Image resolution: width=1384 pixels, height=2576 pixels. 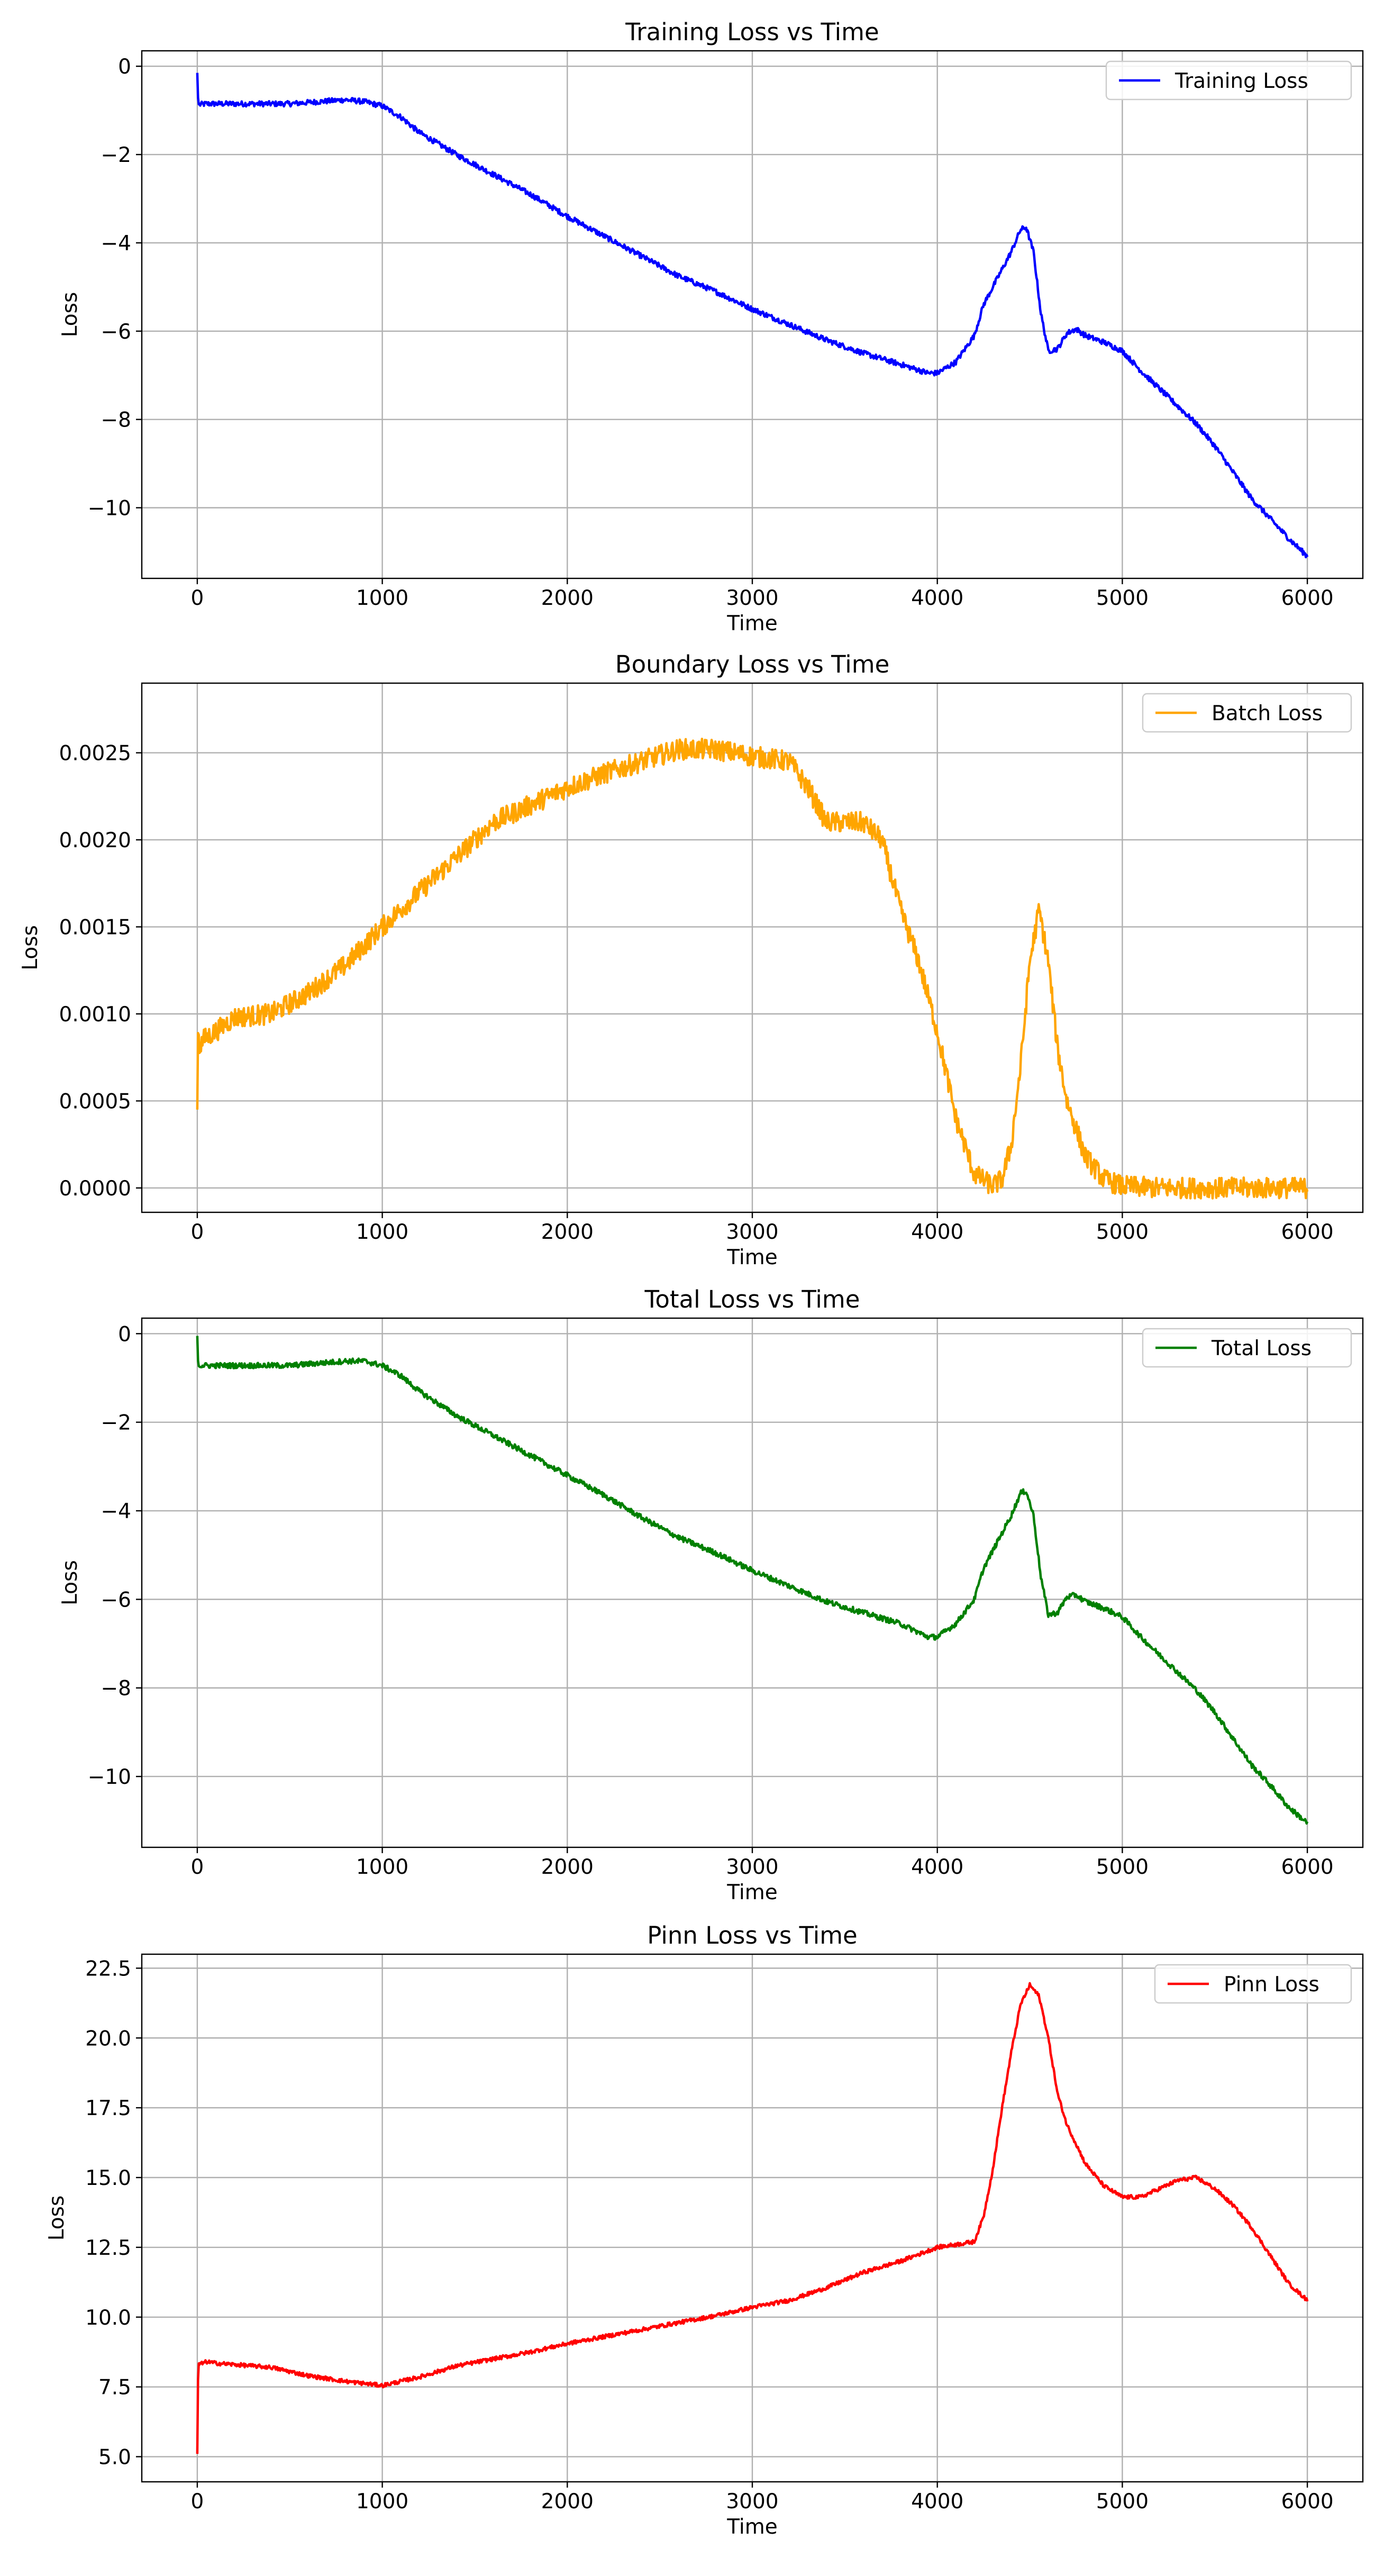 I want to click on chart3-xtick-label: 6000, so click(x=1307, y=1867).